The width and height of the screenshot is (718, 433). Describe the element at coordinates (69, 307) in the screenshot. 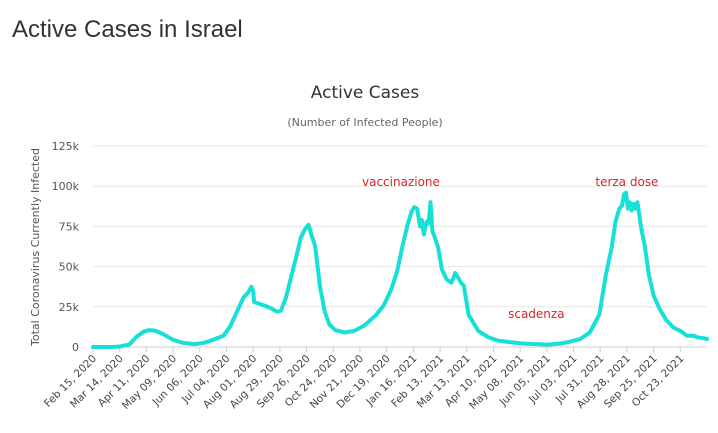

I see `y-tick-label: 25k` at that location.